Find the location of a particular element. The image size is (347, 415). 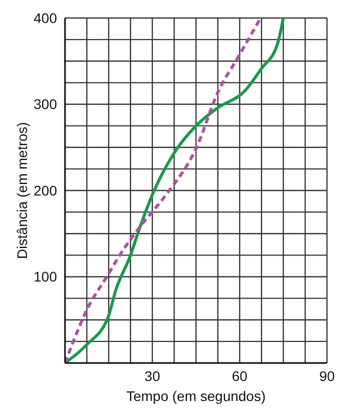

x-tick-label: 60 is located at coordinates (240, 376).